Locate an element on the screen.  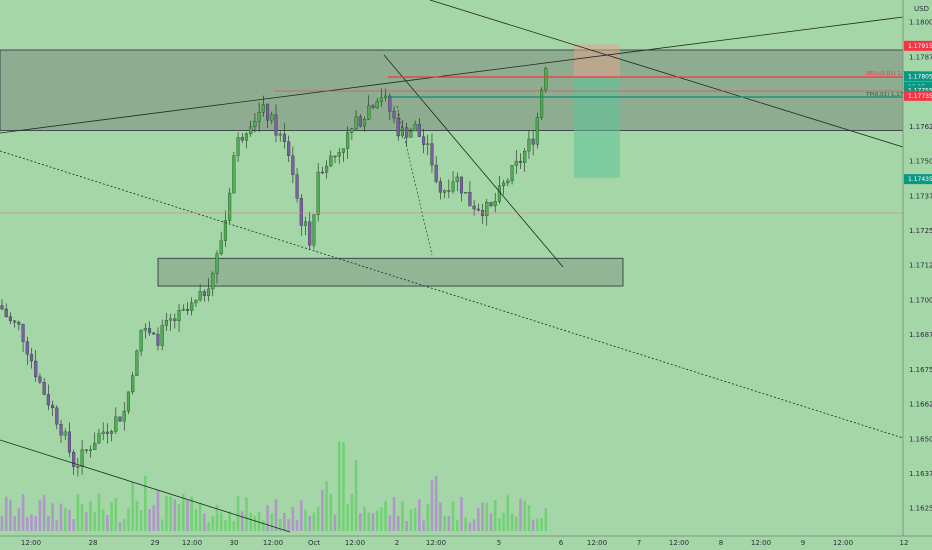
demand-zone is located at coordinates (390, 272).